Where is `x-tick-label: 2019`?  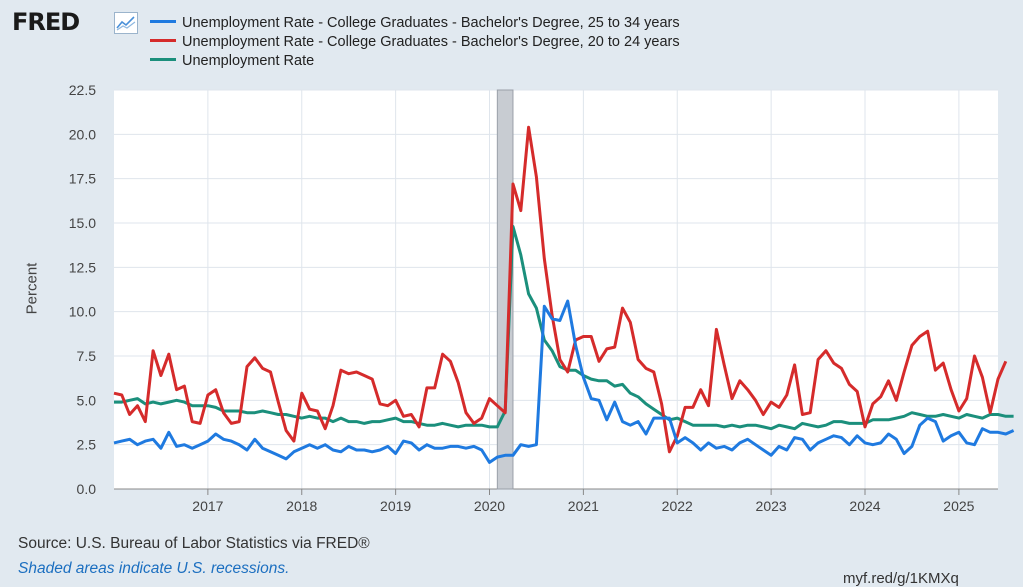 x-tick-label: 2019 is located at coordinates (395, 506).